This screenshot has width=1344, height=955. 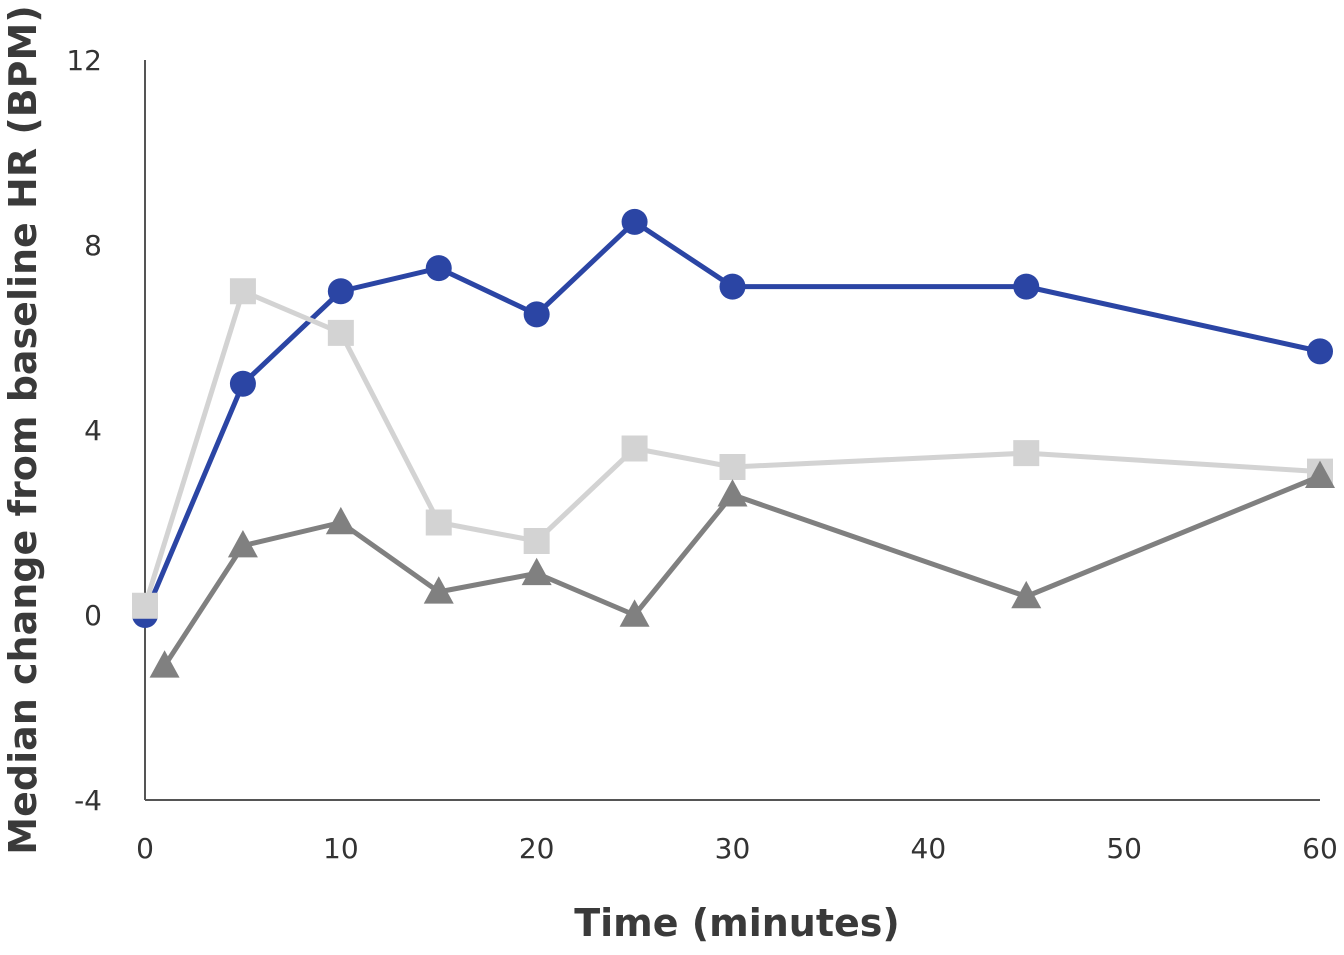 What do you see at coordinates (1320, 848) in the screenshot?
I see `x-tick-label: 60` at bounding box center [1320, 848].